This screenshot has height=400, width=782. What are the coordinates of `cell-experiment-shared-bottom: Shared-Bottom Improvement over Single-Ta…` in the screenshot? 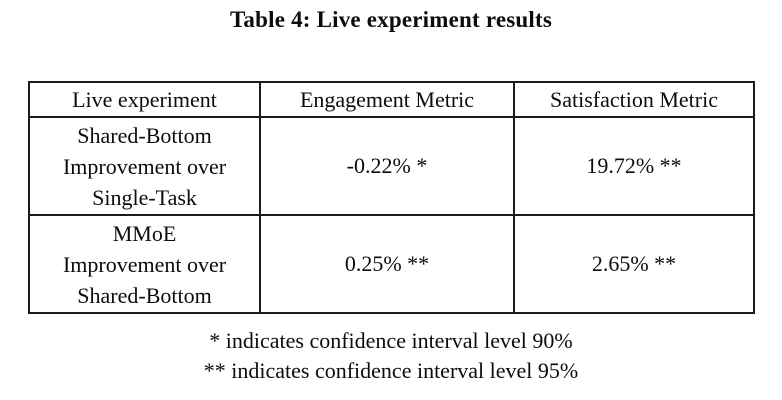 It's located at (144, 166).